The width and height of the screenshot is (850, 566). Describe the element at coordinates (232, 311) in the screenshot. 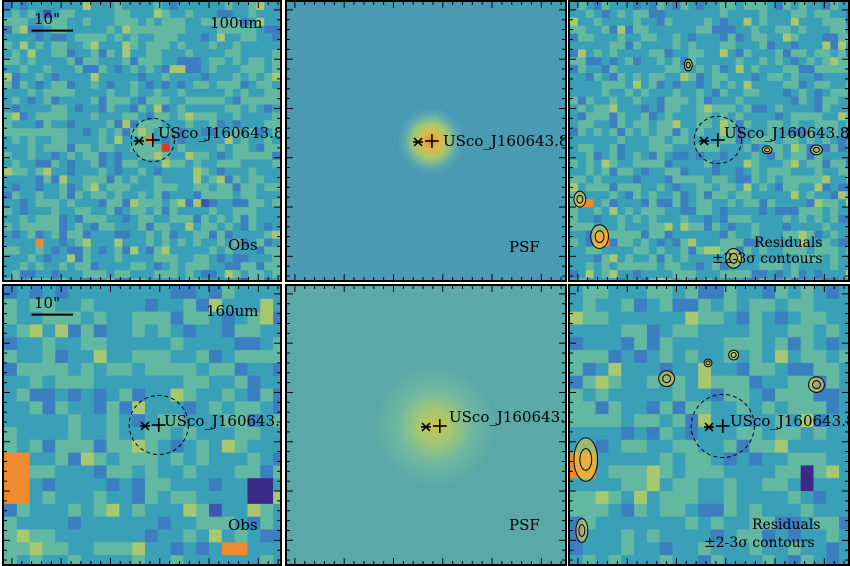

I see `band-label: 160um` at that location.